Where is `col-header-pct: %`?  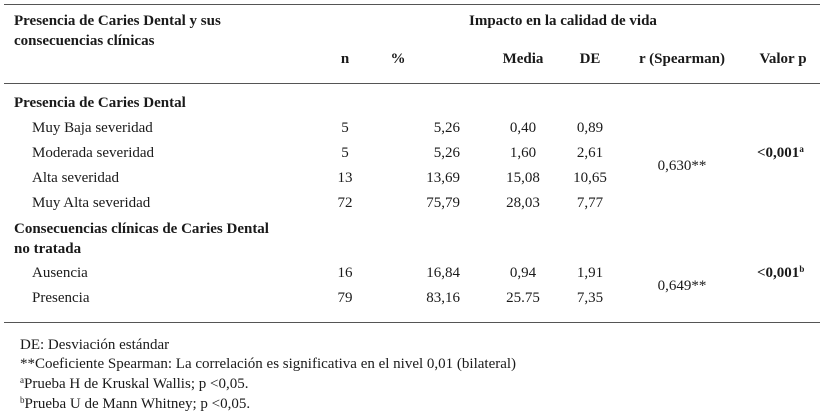
col-header-pct: % is located at coordinates (398, 59).